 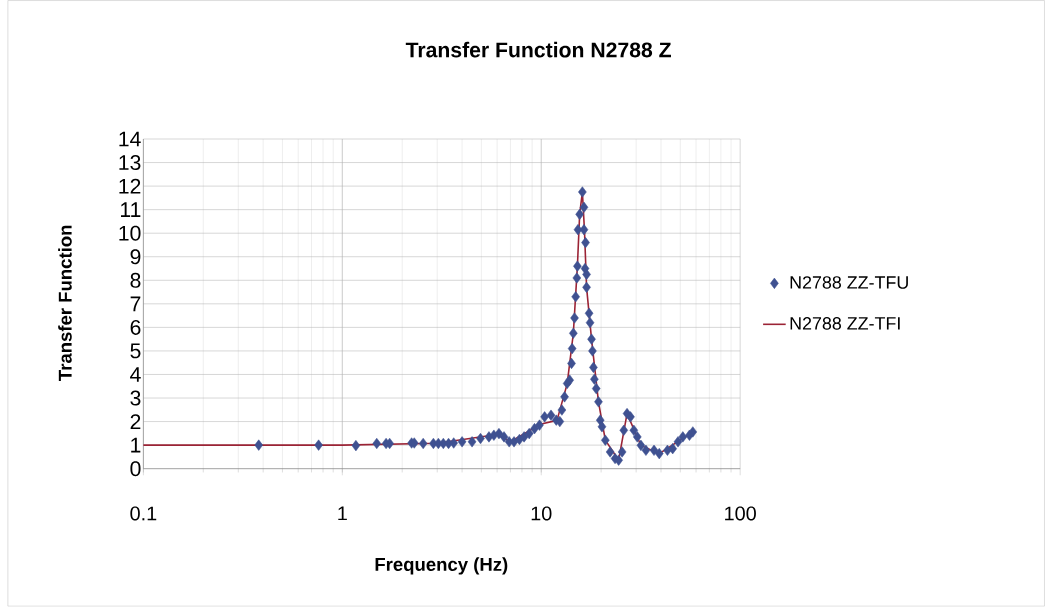 What do you see at coordinates (130, 186) in the screenshot?
I see `y-tick-label: 12` at bounding box center [130, 186].